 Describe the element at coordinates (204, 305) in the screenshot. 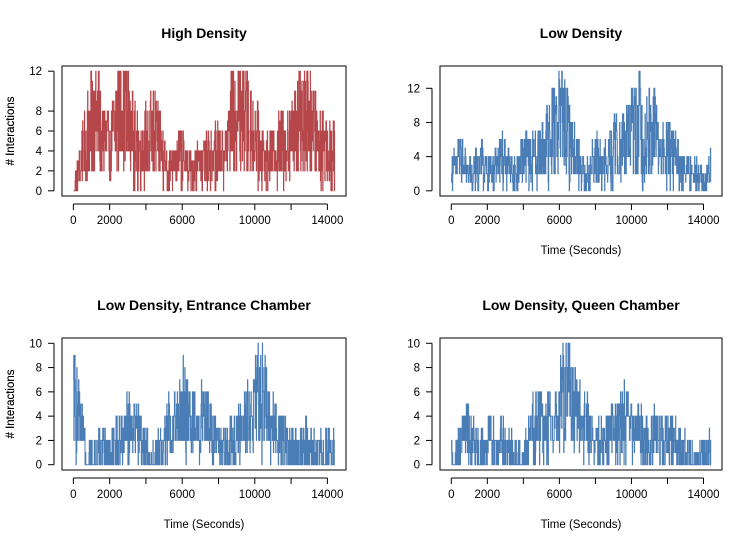

I see `chart-title: Low Density, Entrance Chamber` at that location.